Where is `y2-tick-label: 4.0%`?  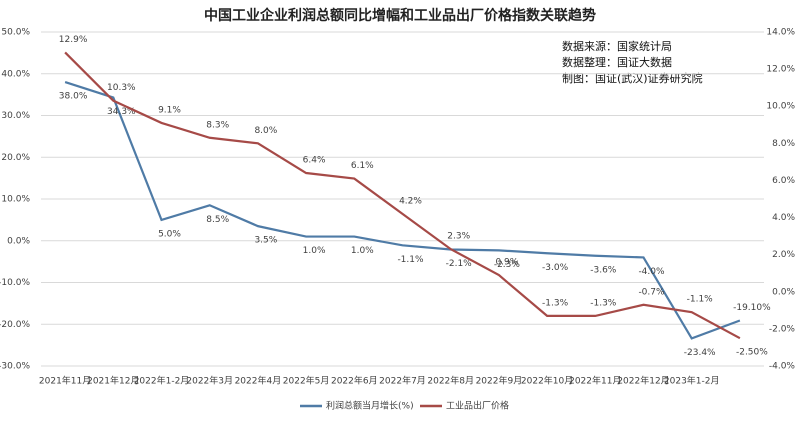
y2-tick-label: 4.0% is located at coordinates (783, 218).